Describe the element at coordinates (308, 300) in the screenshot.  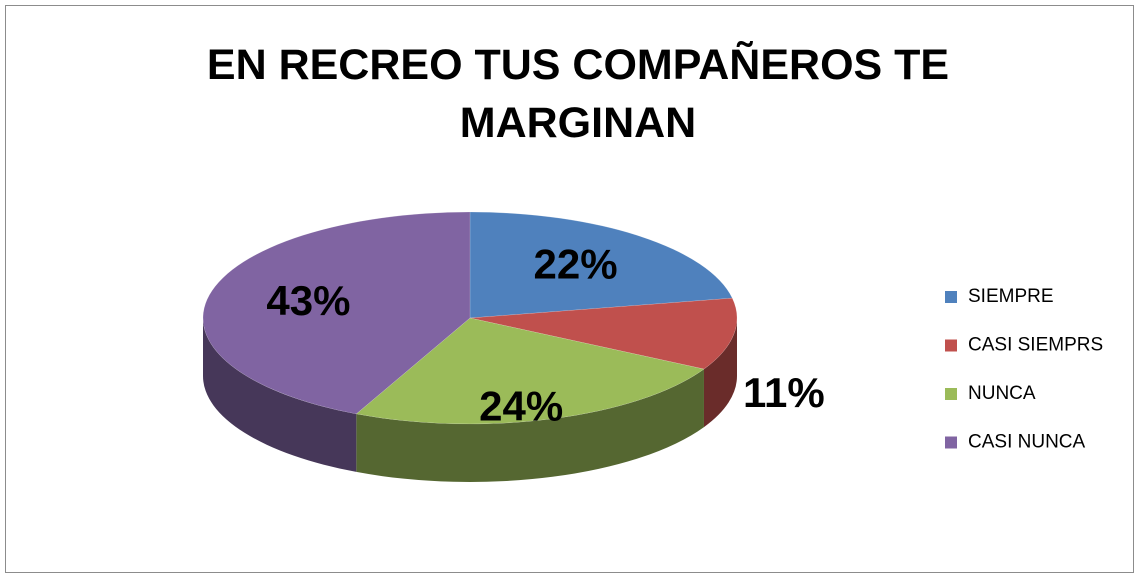
I see `data-label: 43%` at that location.